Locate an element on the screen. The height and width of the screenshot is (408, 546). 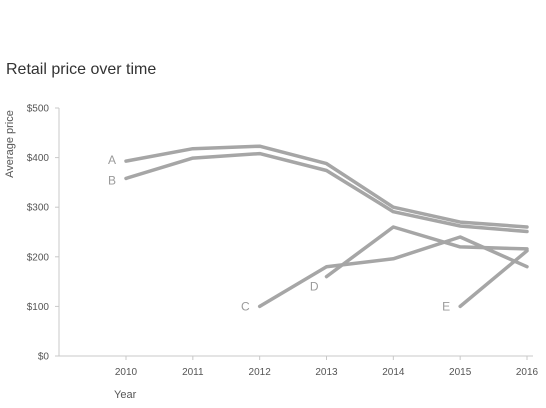
x-axis-title: Year is located at coordinates (125, 395).